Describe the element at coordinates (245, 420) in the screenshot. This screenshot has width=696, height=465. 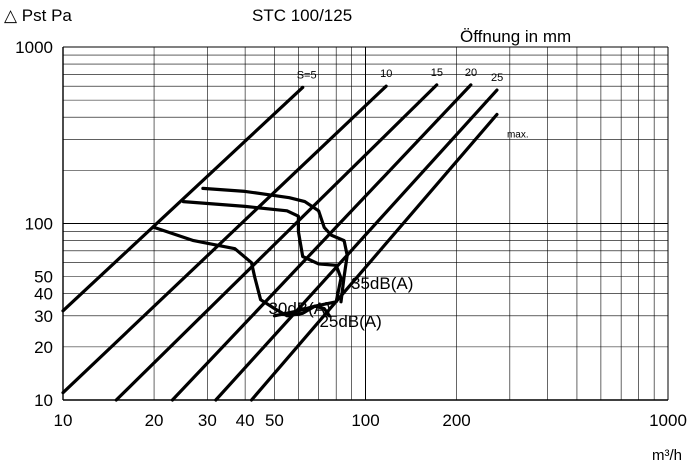
I see `x-tick-label: 40` at that location.